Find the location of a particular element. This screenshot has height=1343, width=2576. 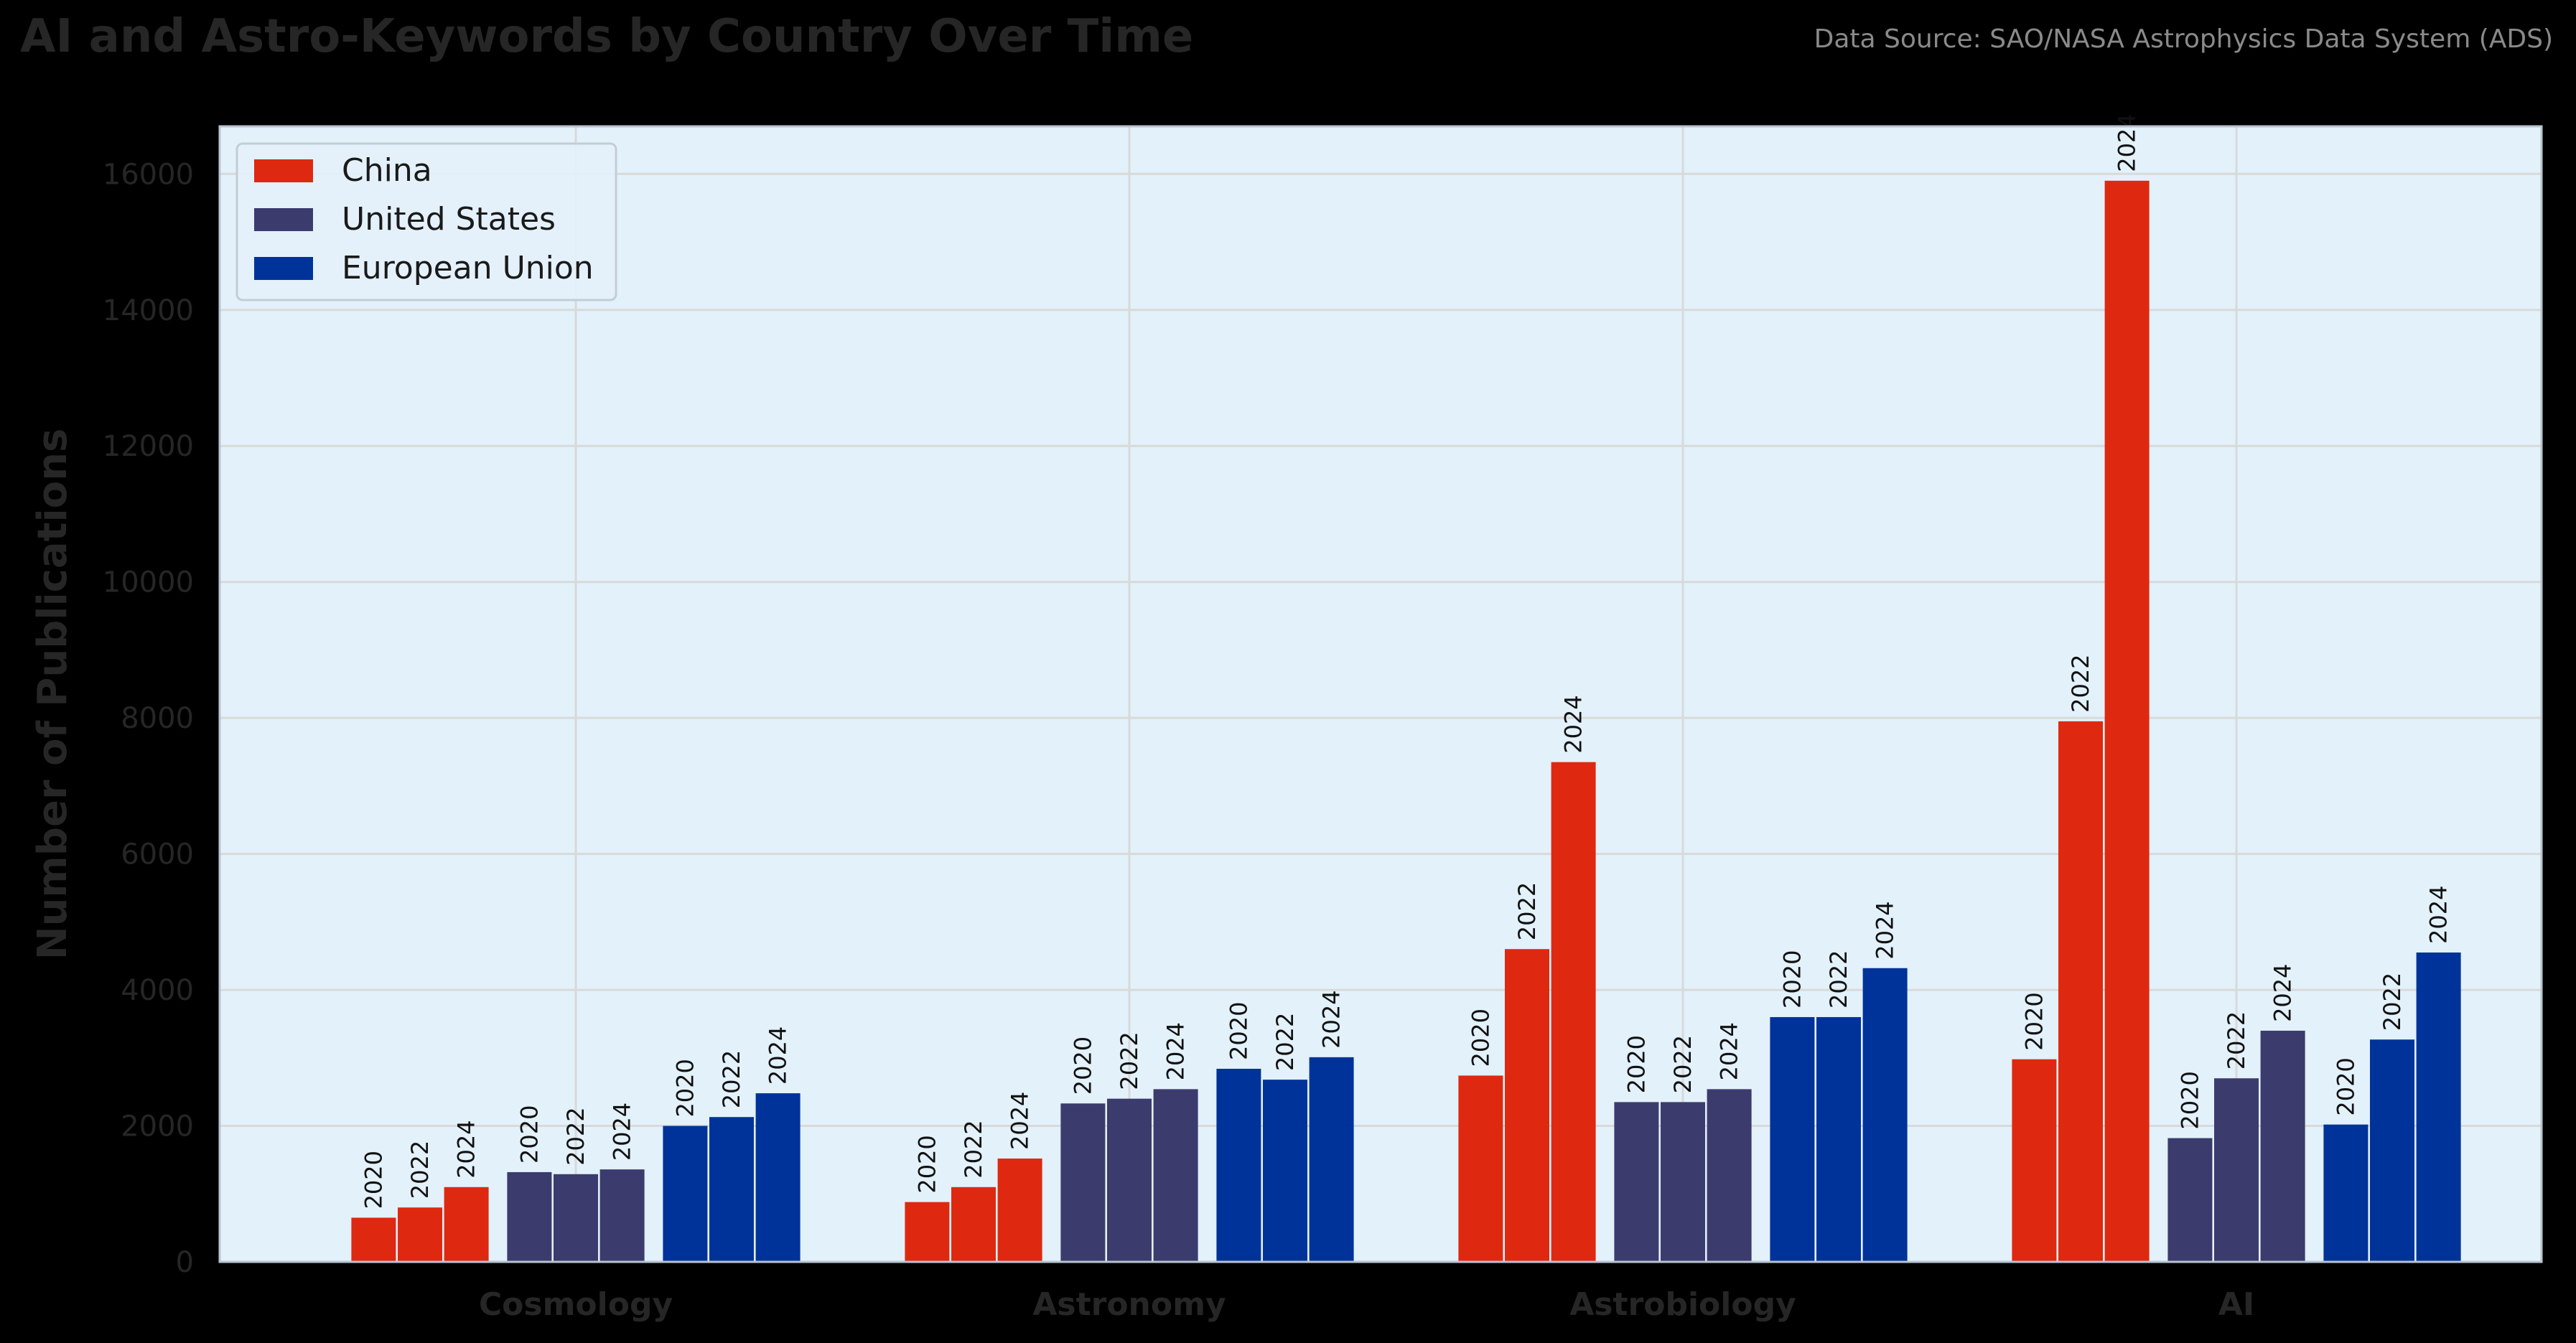

x-tick-label: Cosmology is located at coordinates (576, 1304).